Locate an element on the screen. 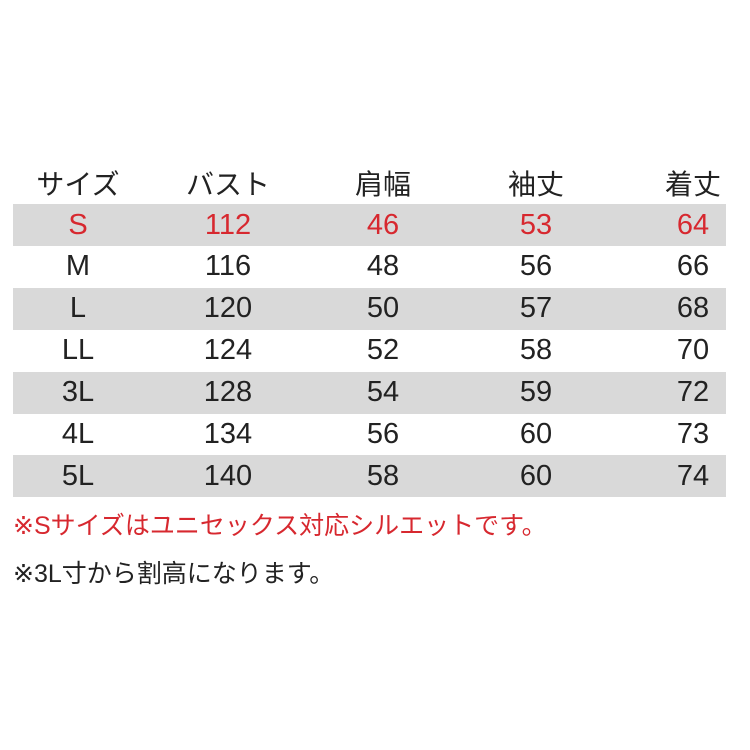  header-size: サイズ is located at coordinates (78, 184).